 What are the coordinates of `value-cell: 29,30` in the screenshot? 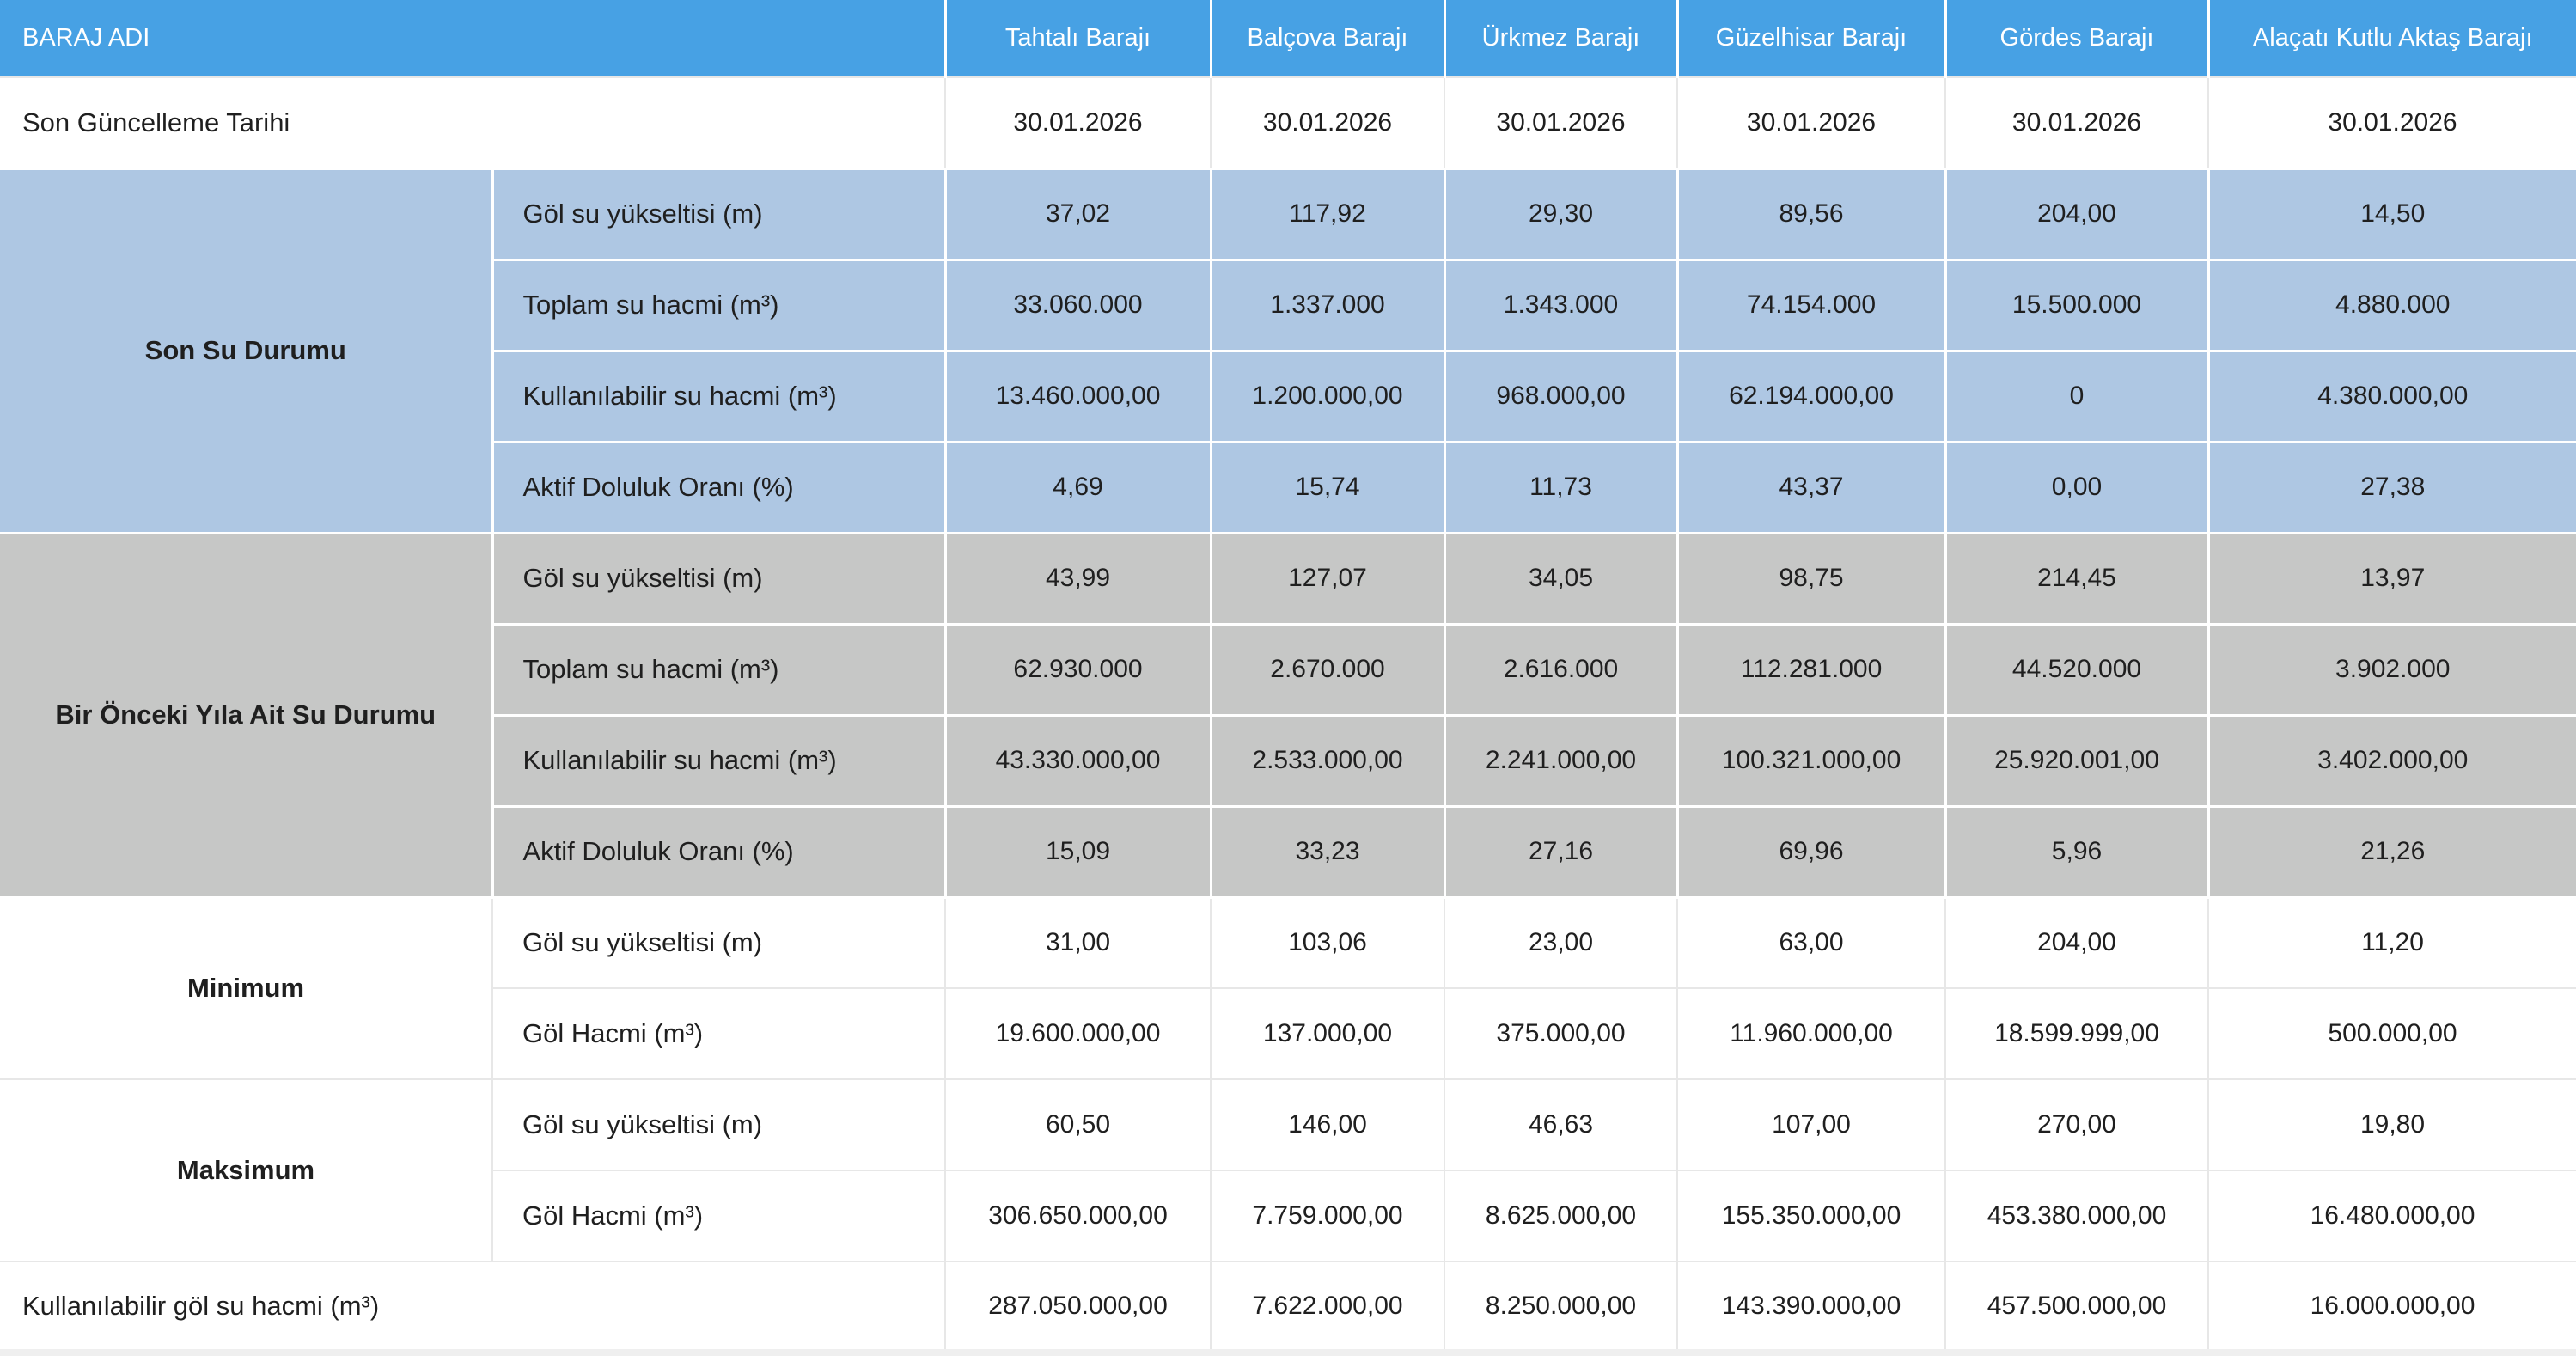 It's located at (1561, 214).